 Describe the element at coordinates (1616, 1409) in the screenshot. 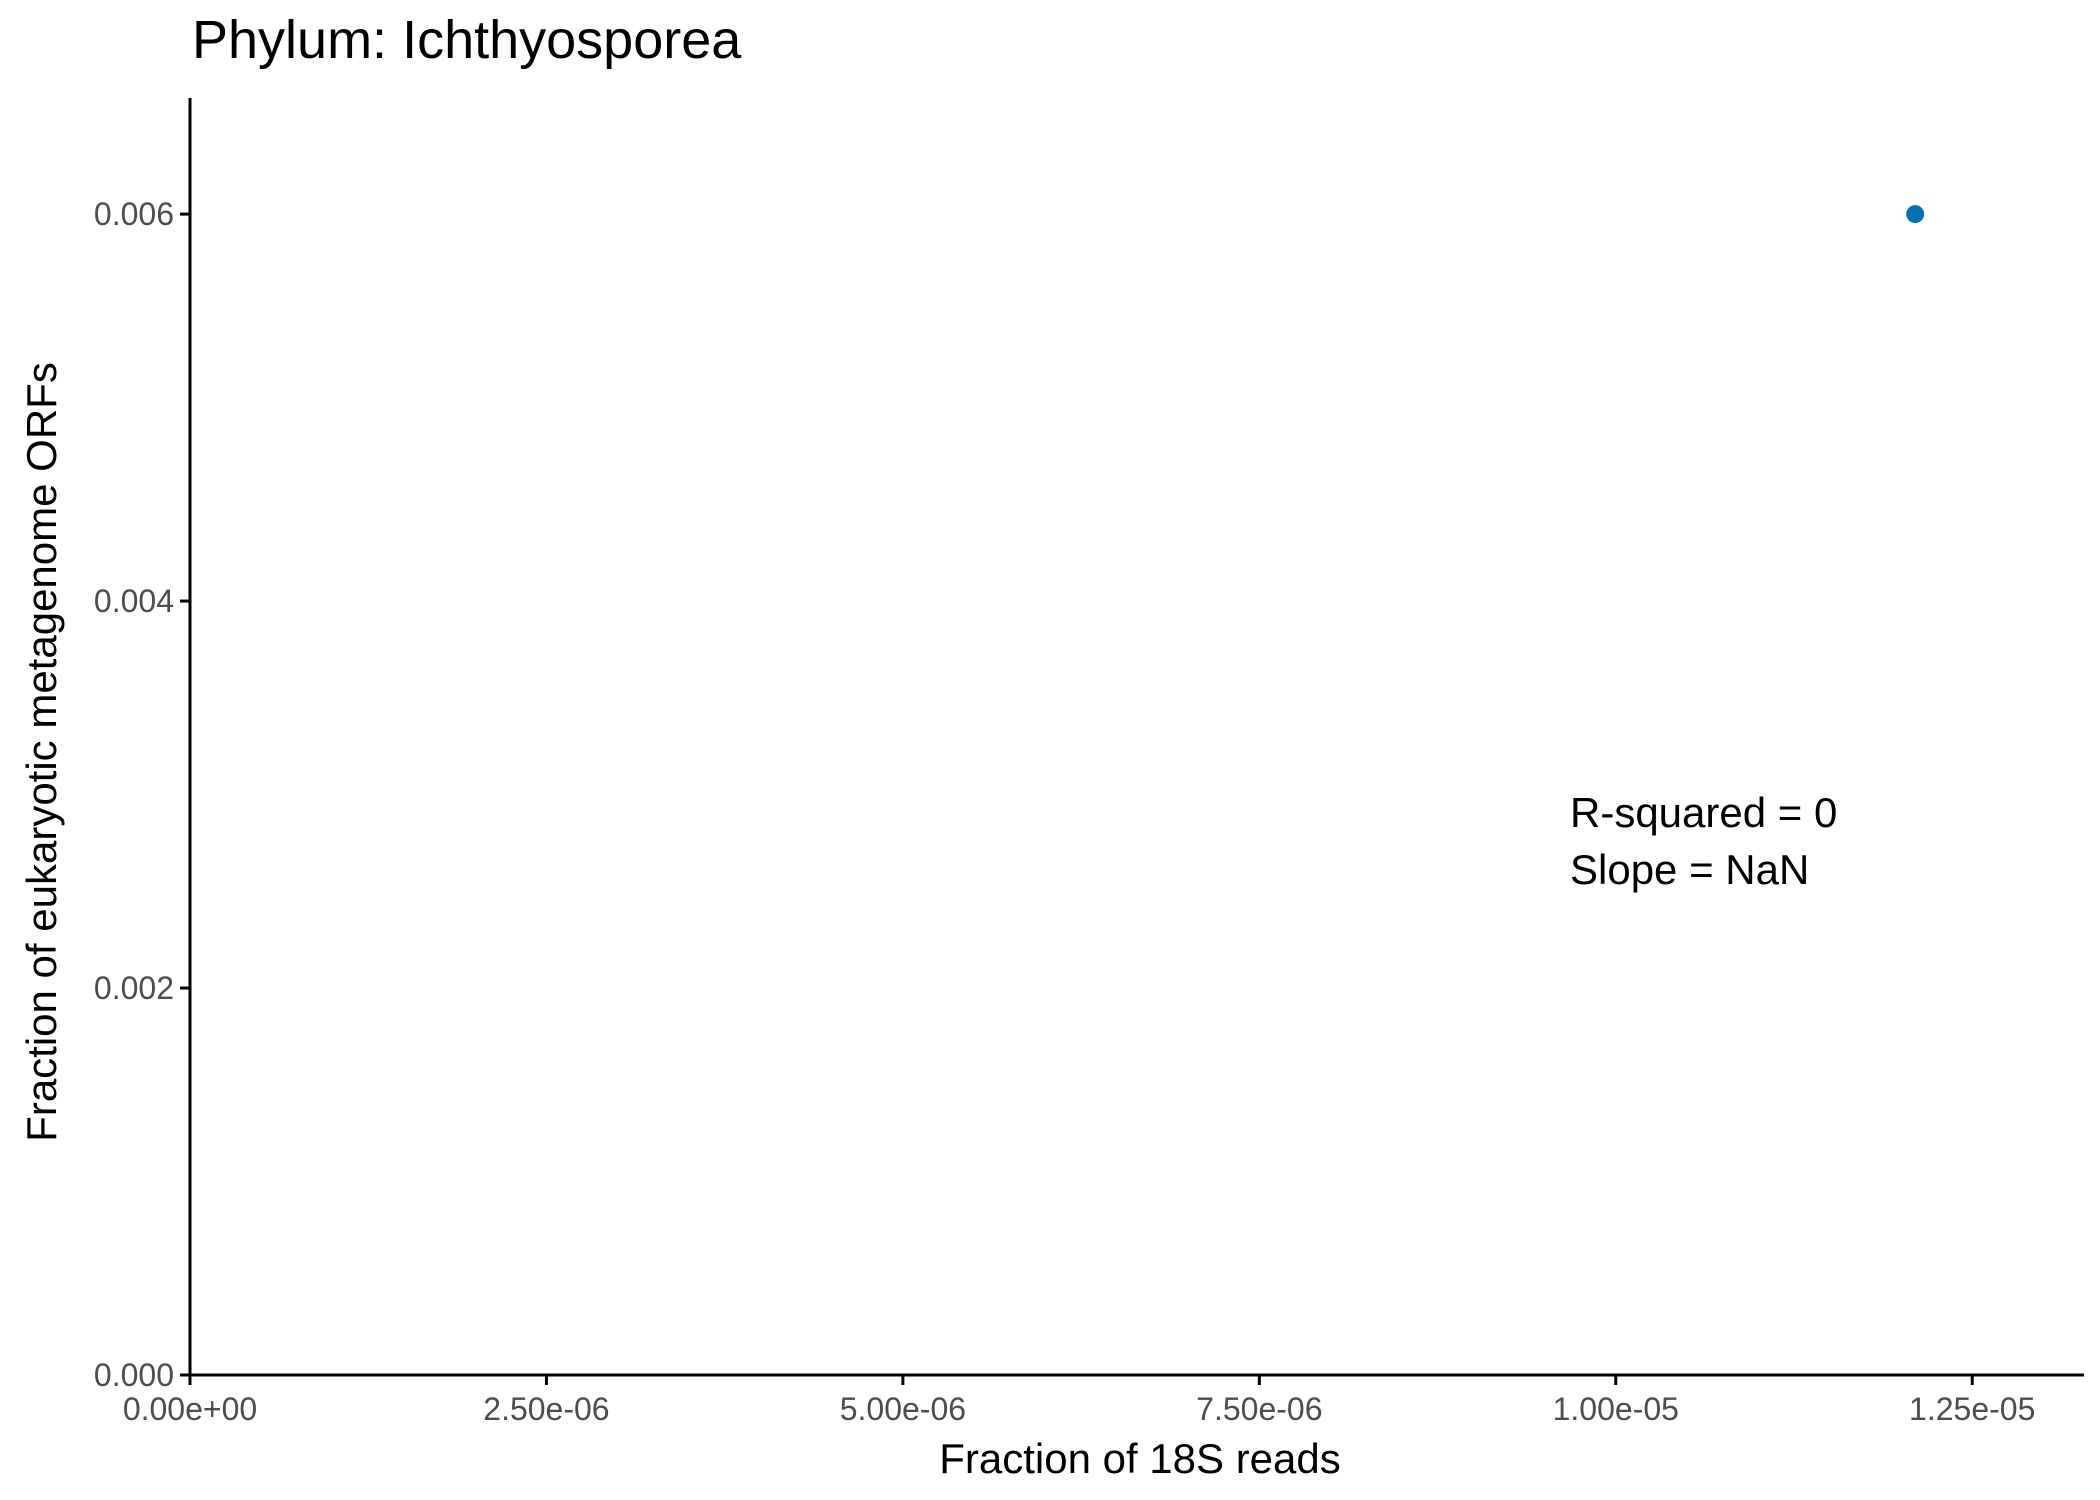

I see `x-tick-label: 1.00e-05` at that location.